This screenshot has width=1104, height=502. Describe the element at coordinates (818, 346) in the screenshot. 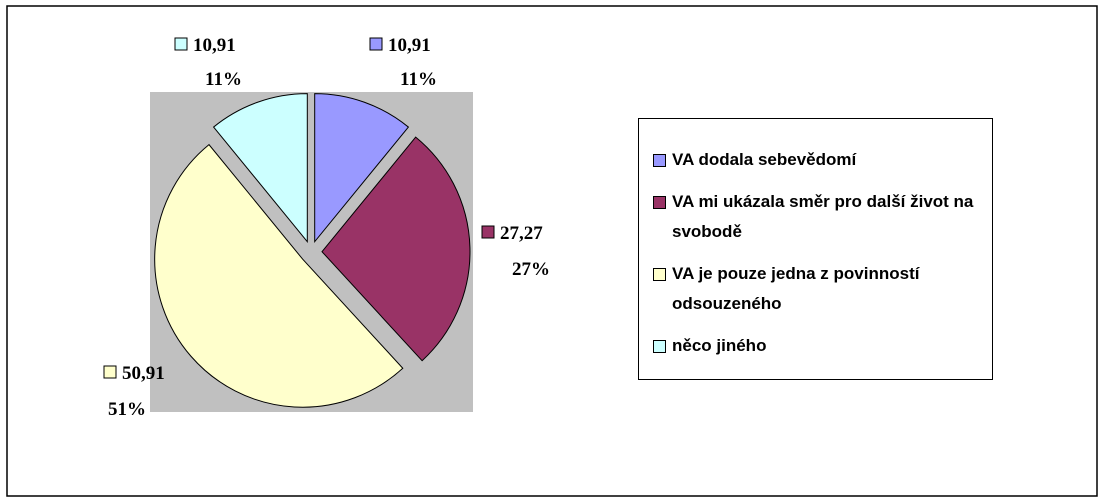

I see `legend-item: něco jiného` at that location.